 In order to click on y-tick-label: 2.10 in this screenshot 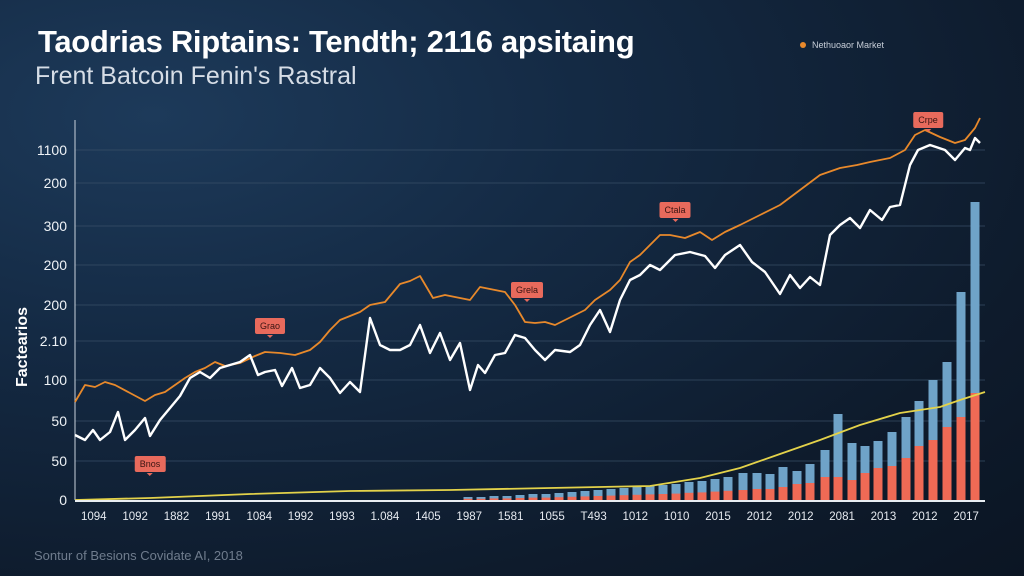, I will do `click(53, 341)`.